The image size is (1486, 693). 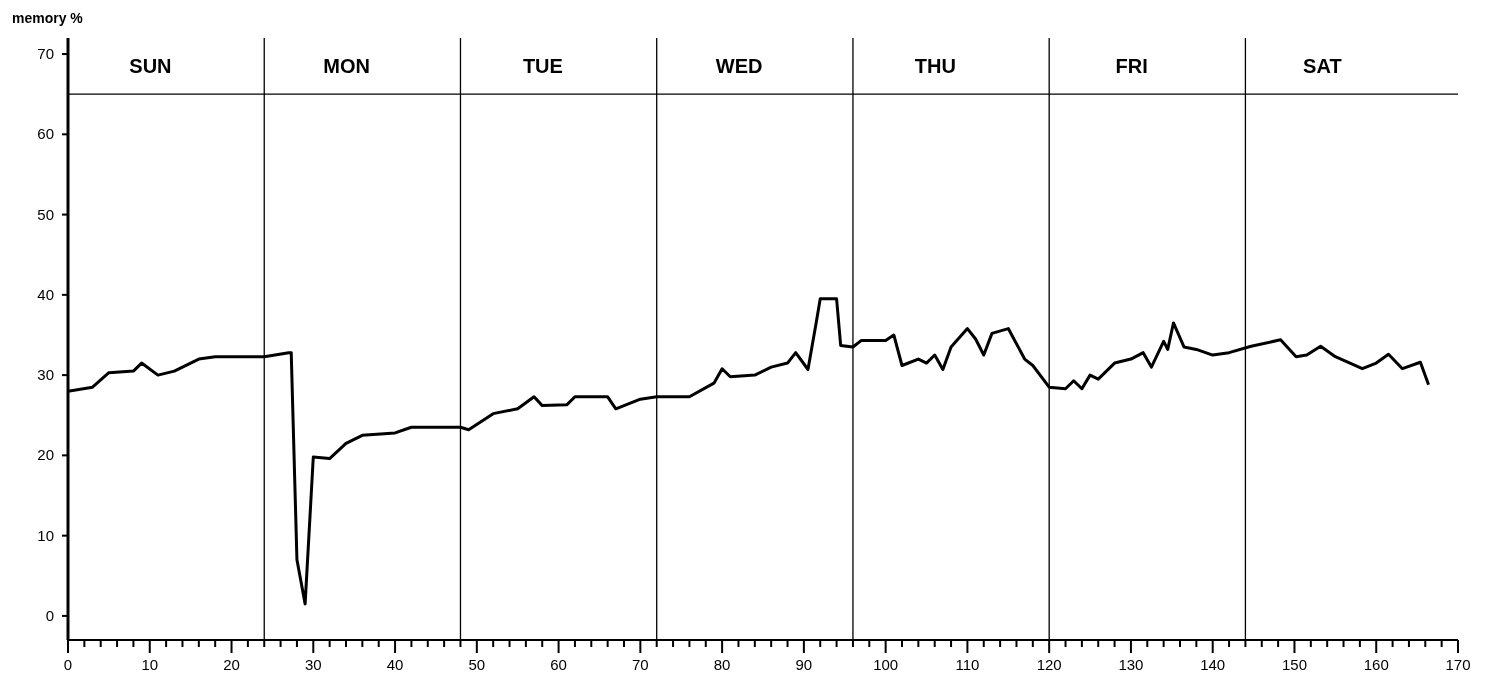 I want to click on annotation: SAT, so click(x=1322, y=66).